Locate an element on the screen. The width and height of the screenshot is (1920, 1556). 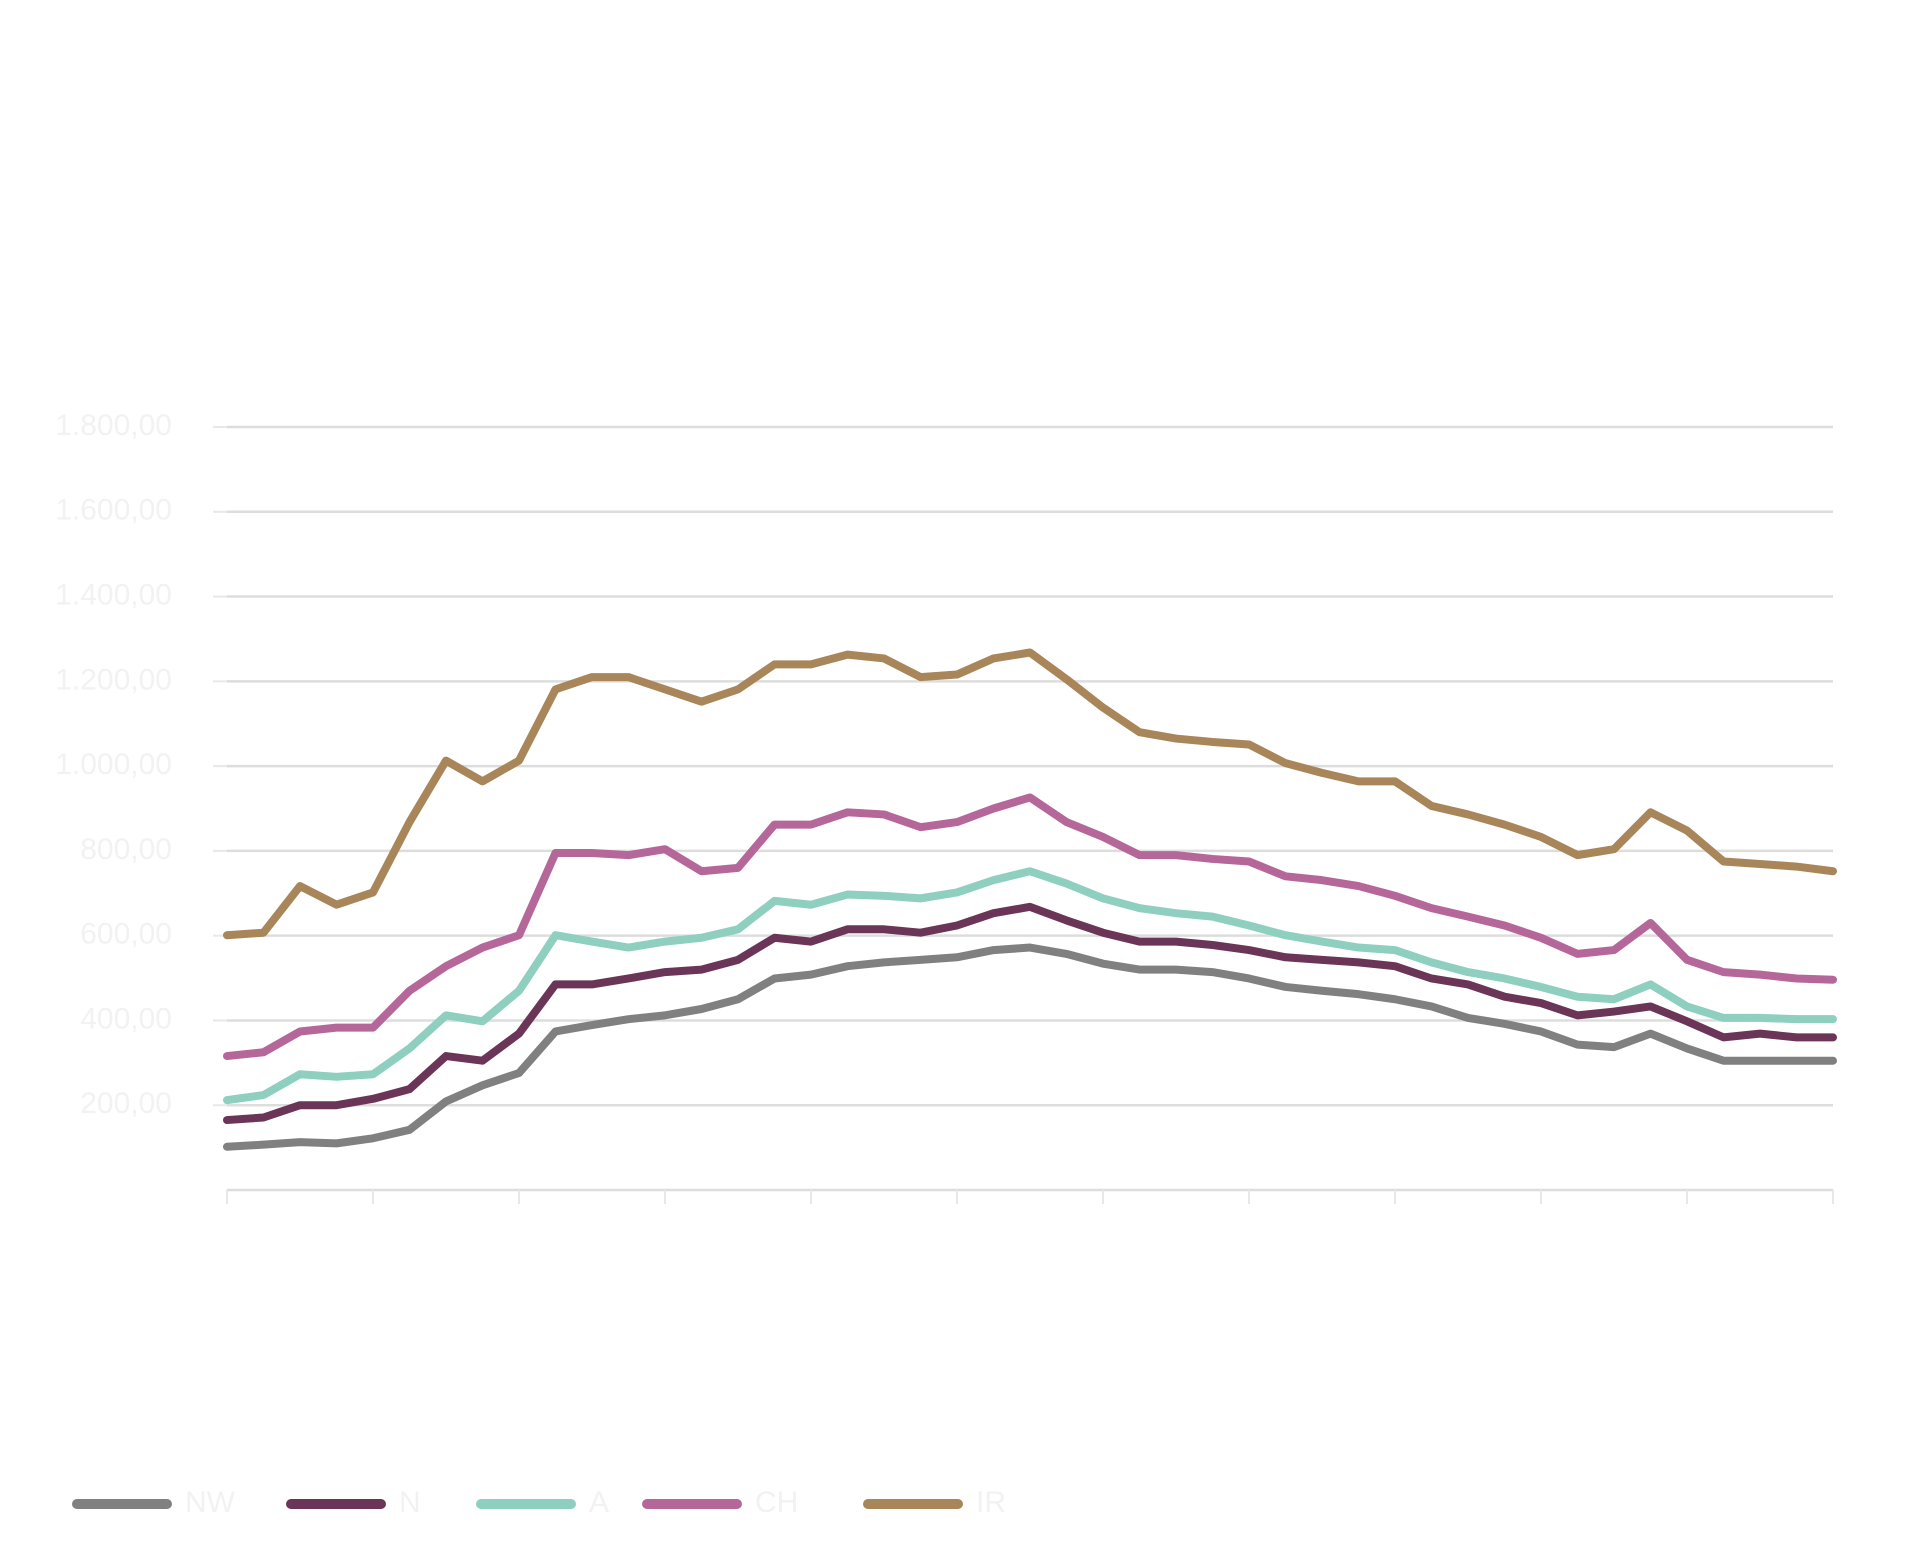
y-tick-label: 800,00 is located at coordinates (126, 849).